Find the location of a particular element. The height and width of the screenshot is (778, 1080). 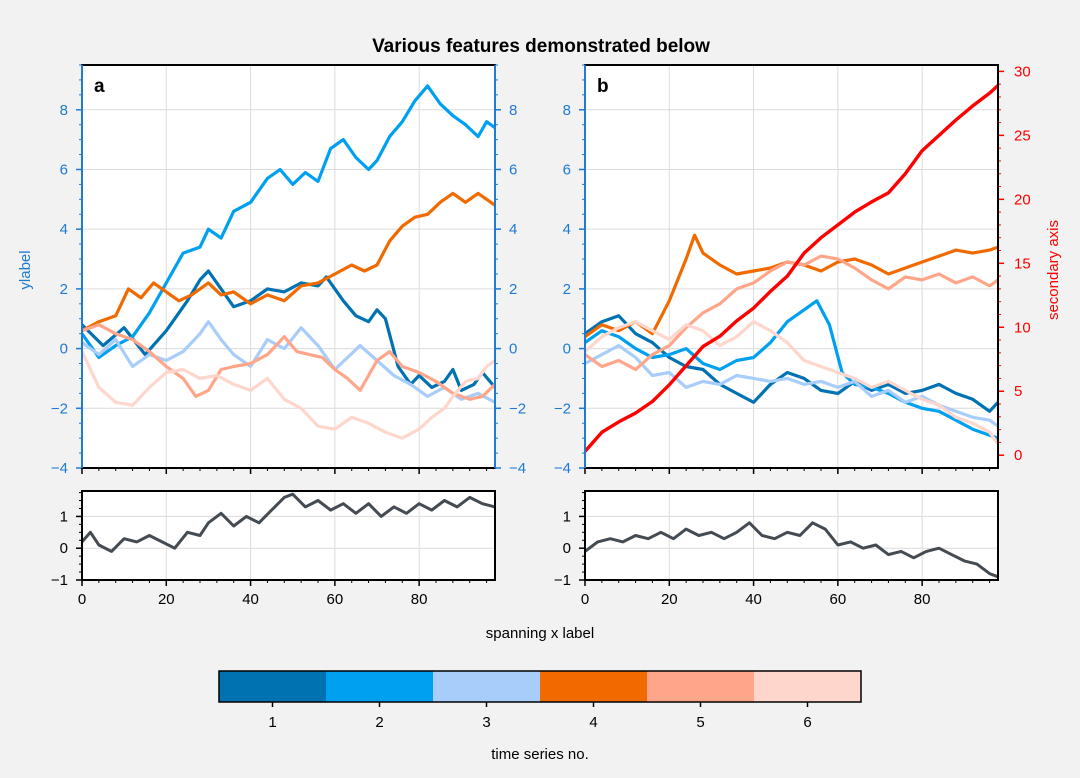

secondary-tick-label: 20 is located at coordinates (1022, 199).